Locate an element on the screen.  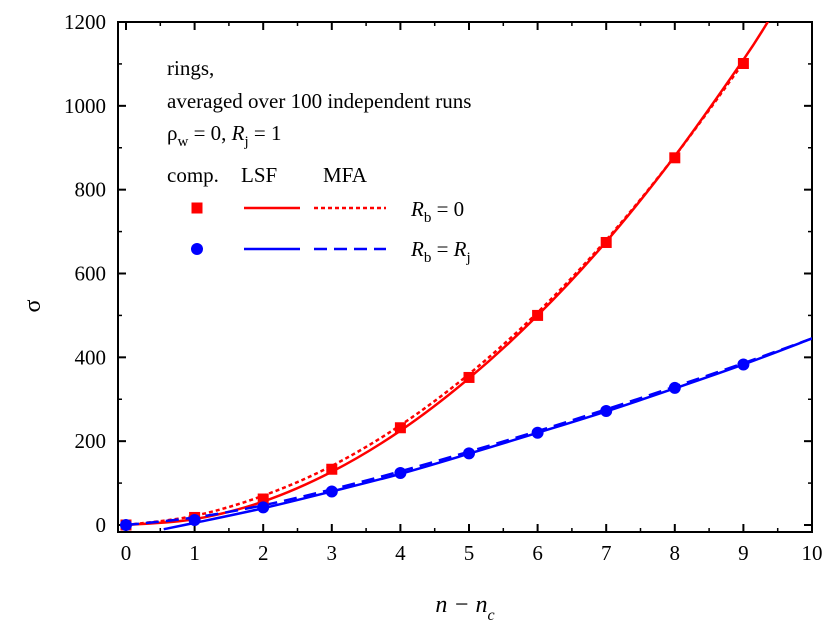
annotation-line-3: ρw = 0, Rj = 1 is located at coordinates (224, 135).